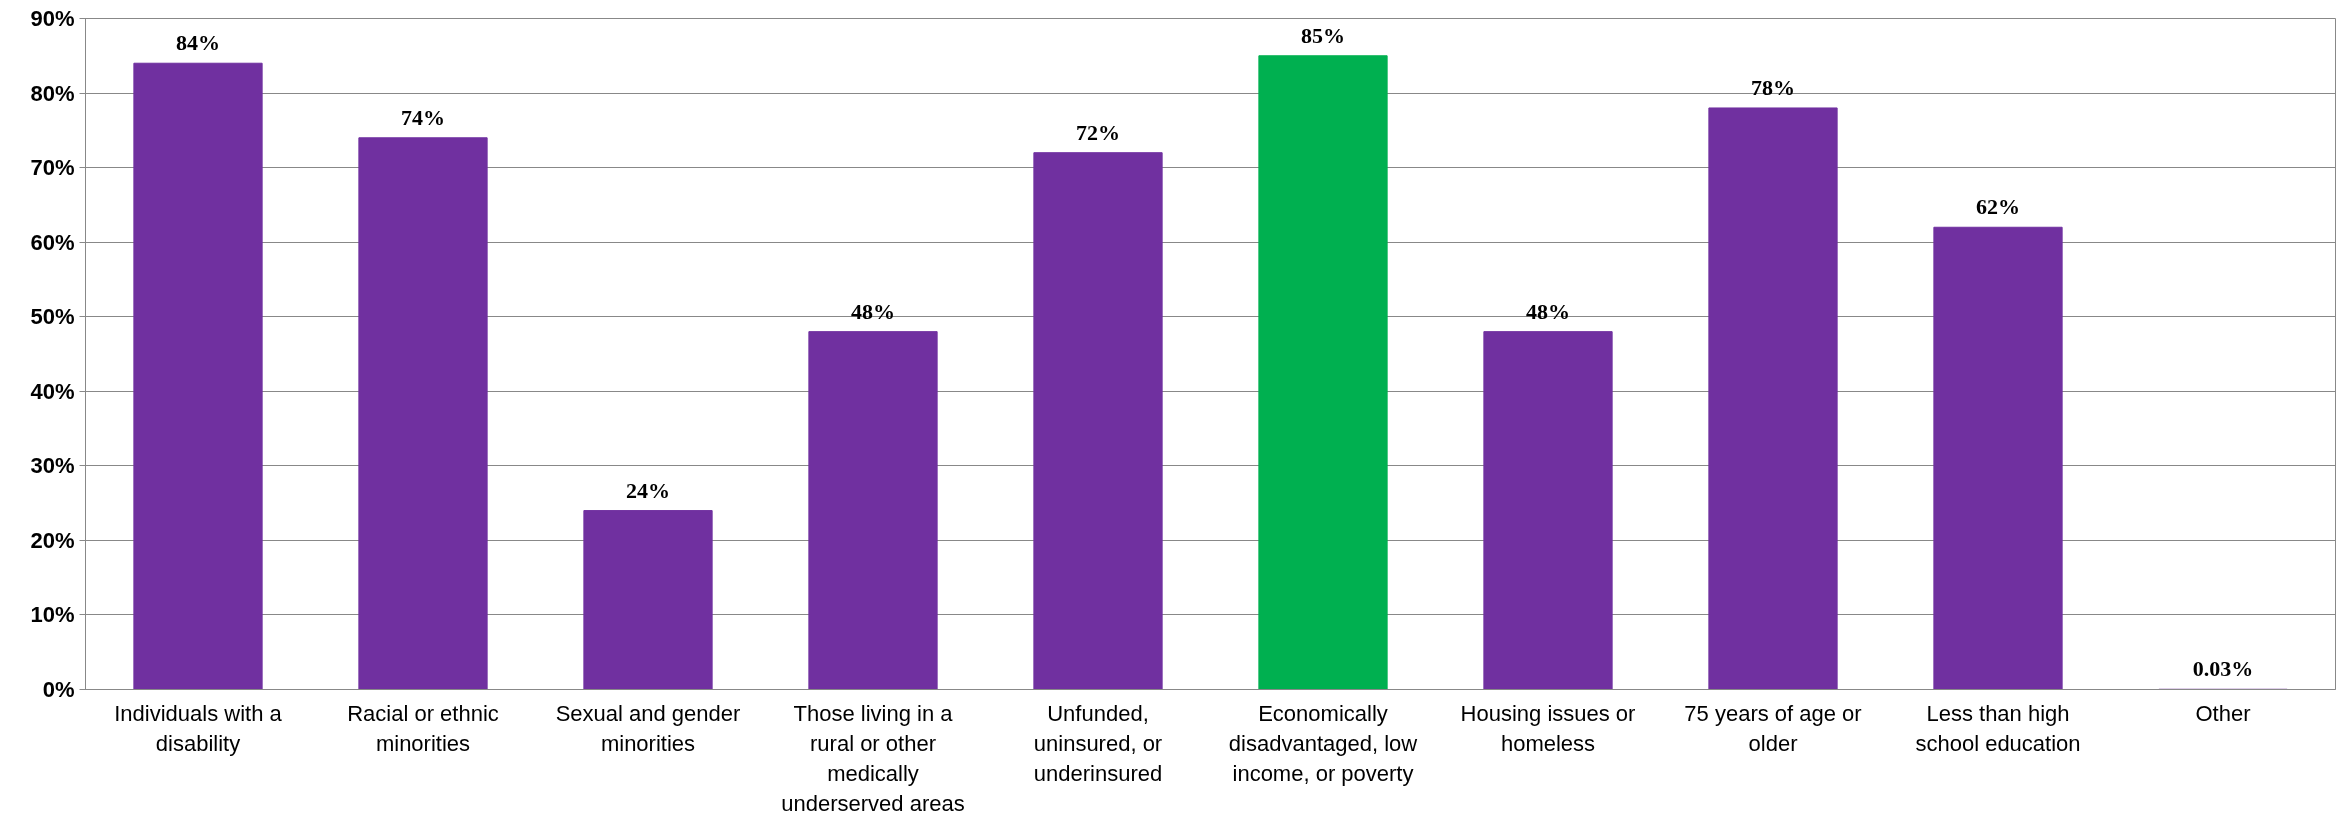 This screenshot has width=2343, height=829. Describe the element at coordinates (1773, 728) in the screenshot. I see `x-tick-label: 75 years of age or older` at that location.